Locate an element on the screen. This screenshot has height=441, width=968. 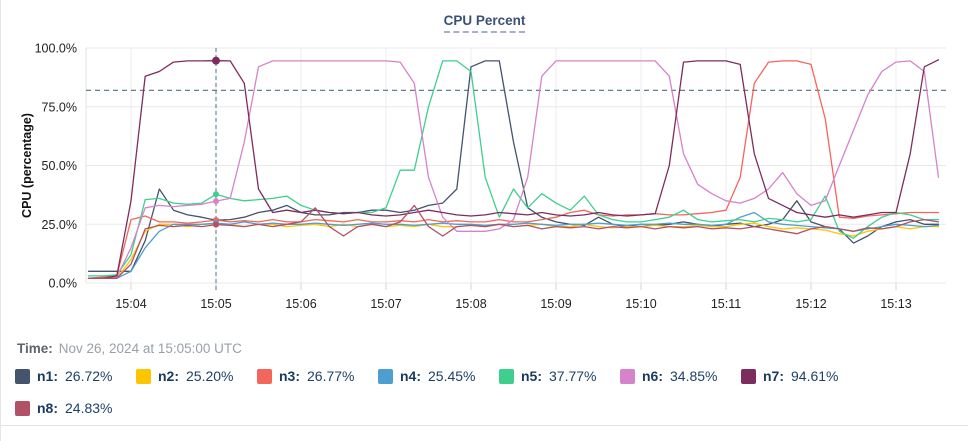
legend-row-2: n8: 24.83% is located at coordinates (75, 408).